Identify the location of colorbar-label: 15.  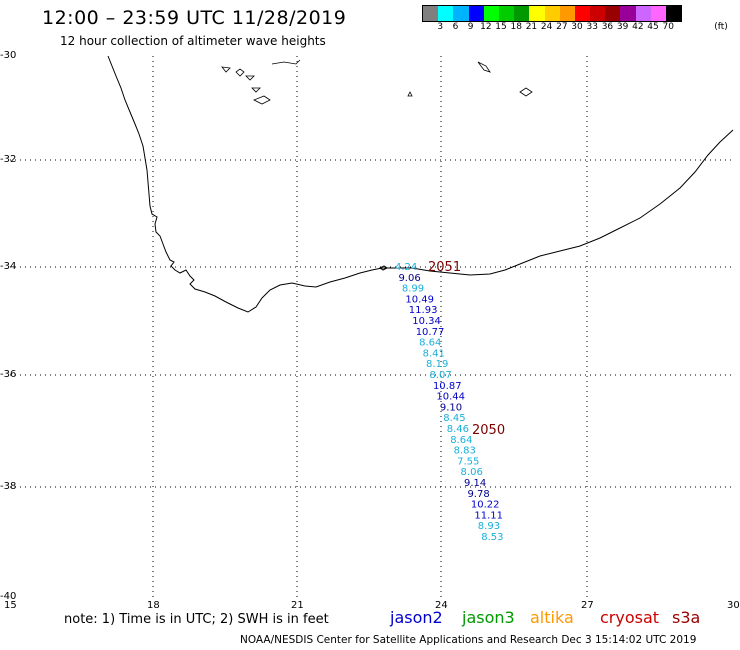
(501, 27).